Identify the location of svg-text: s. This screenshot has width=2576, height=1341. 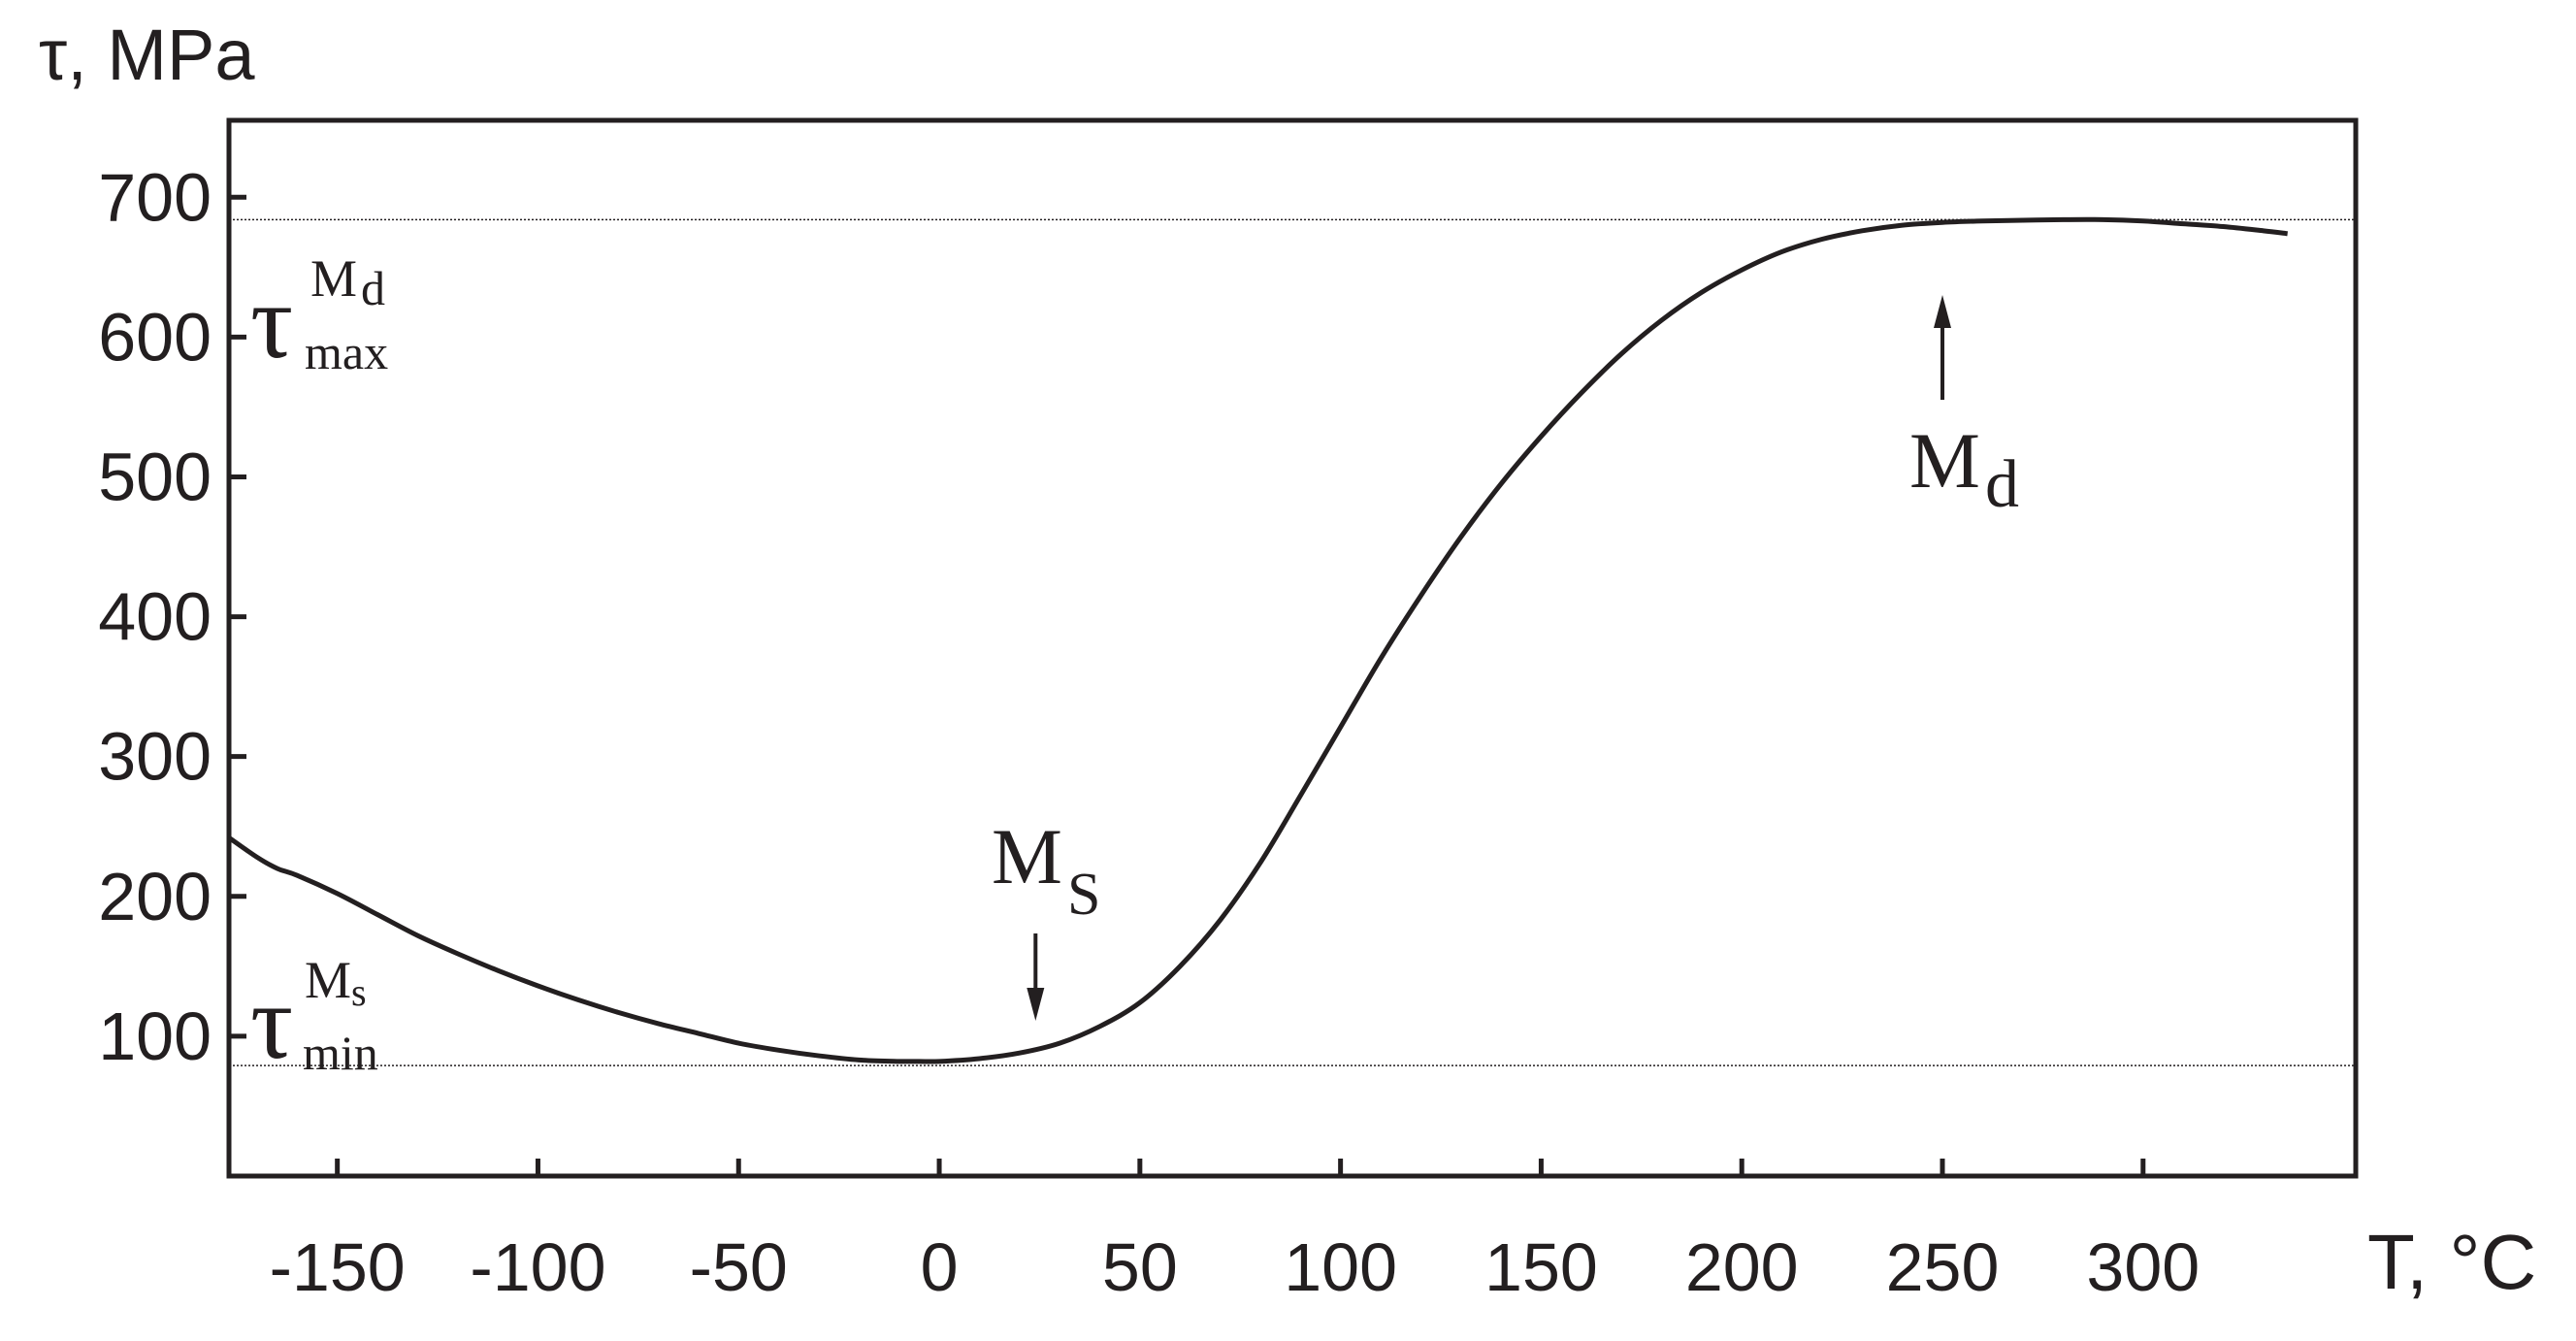
(359, 992).